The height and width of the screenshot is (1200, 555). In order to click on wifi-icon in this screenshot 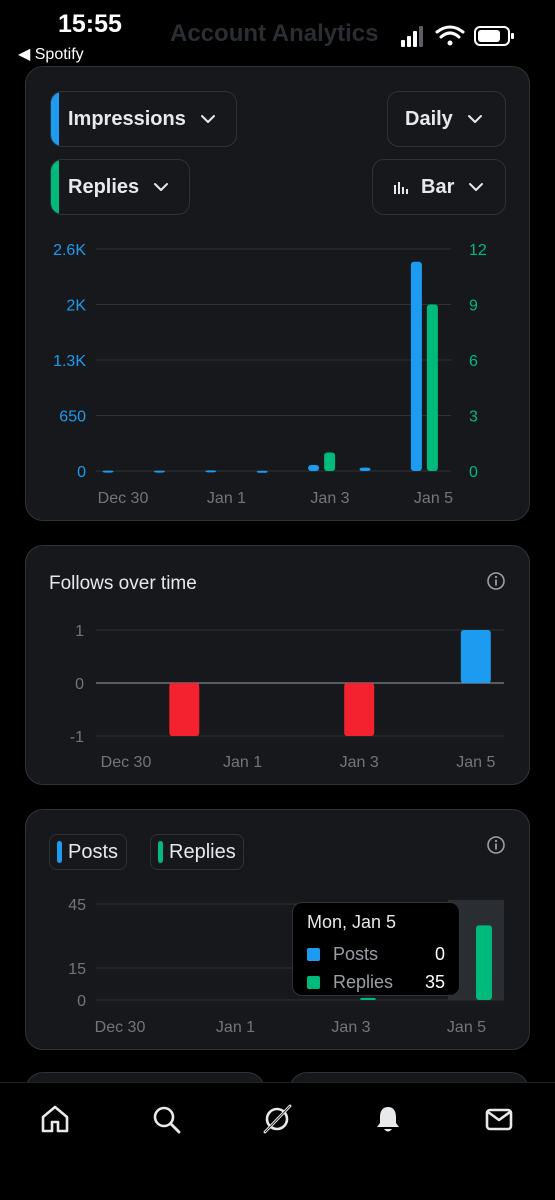, I will do `click(450, 35)`.